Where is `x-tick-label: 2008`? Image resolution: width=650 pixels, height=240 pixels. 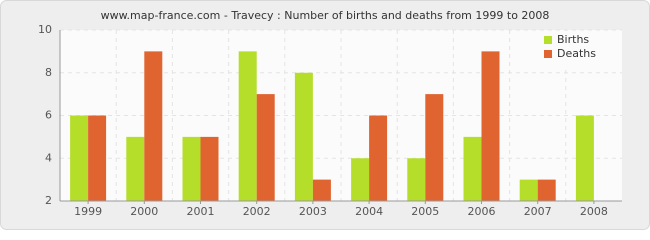 x-tick-label: 2008 is located at coordinates (594, 211).